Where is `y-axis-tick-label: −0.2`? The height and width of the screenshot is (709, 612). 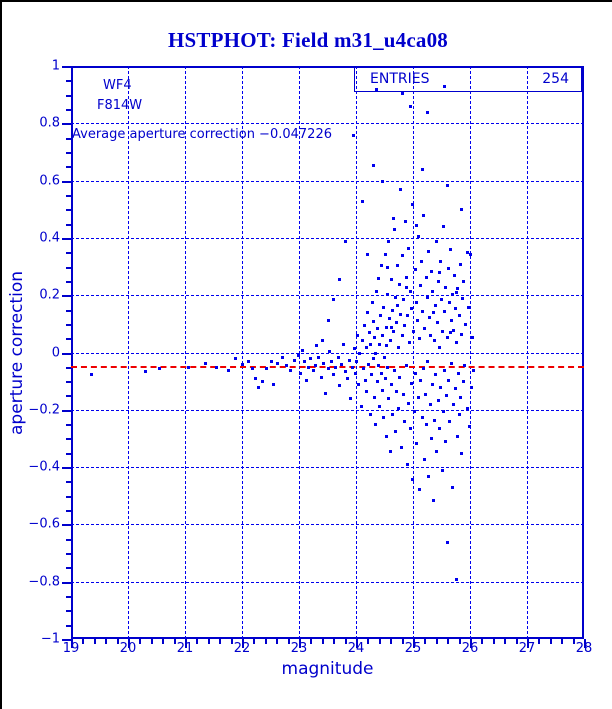
y-axis-tick-label: −0.2 is located at coordinates (44, 410).